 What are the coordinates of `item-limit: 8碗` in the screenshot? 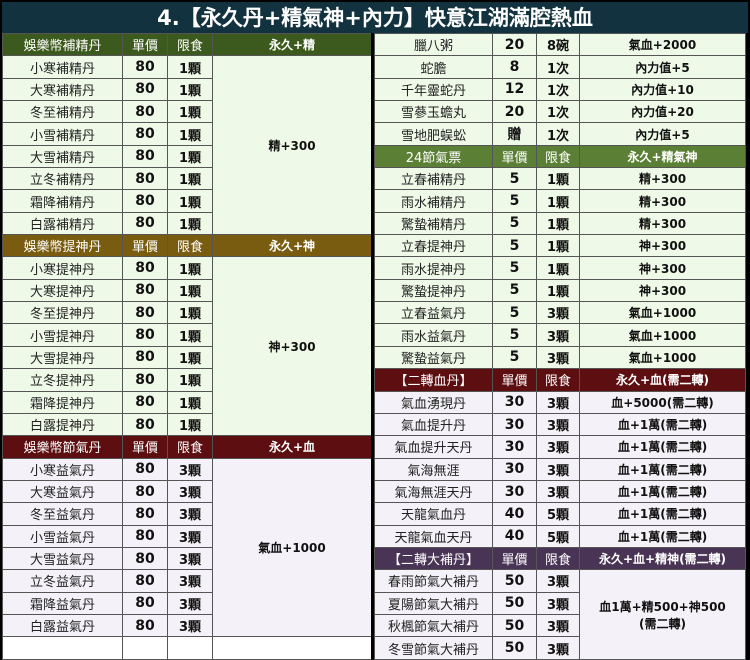 It's located at (558, 44).